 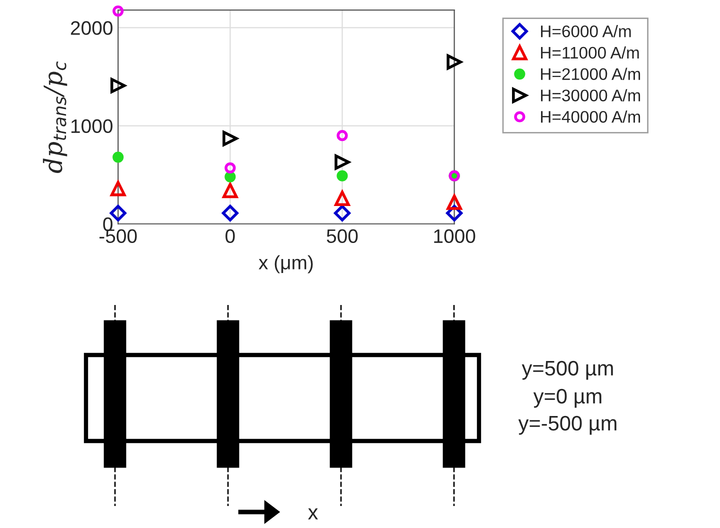 I want to click on text: y=0 µm, so click(x=567, y=398).